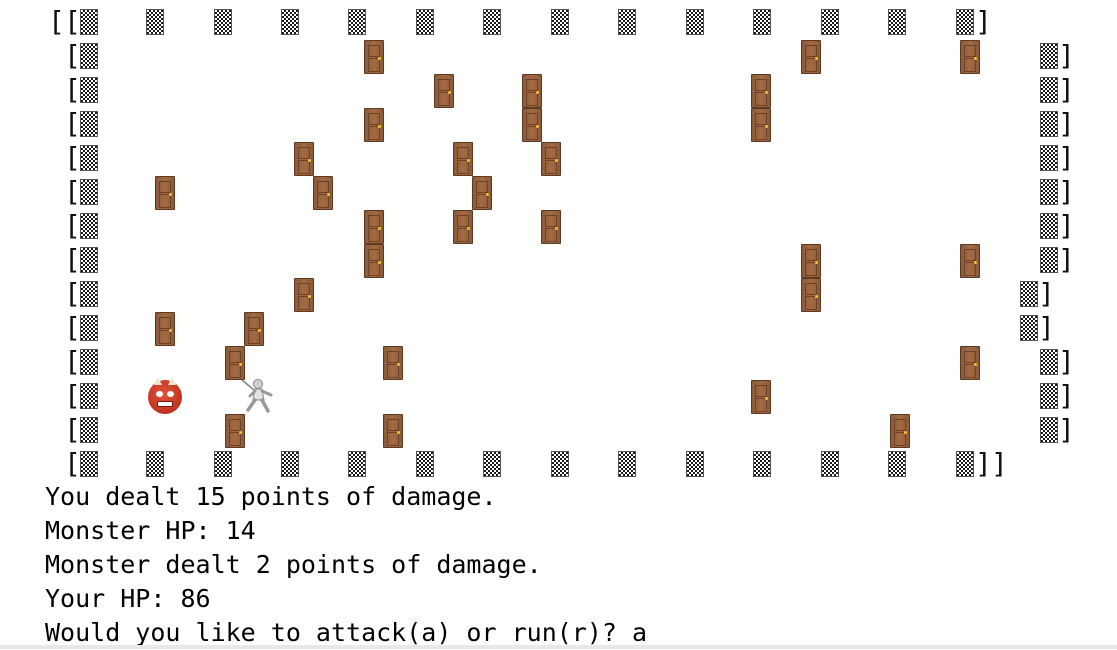  What do you see at coordinates (258, 395) in the screenshot?
I see `player-fencer-icon` at bounding box center [258, 395].